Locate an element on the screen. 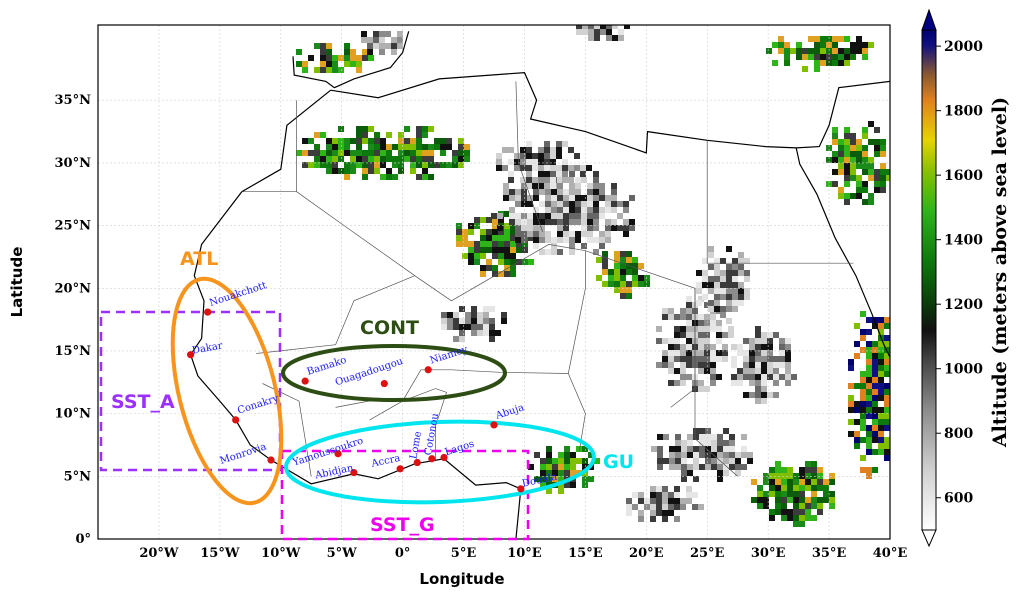 The height and width of the screenshot is (593, 1022). city-dot is located at coordinates (417, 462).